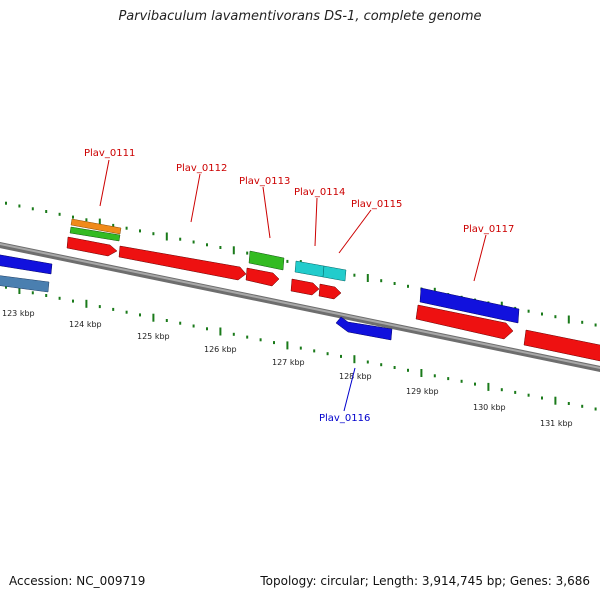  I want to click on gene-feature-plav-0117-blue, so click(469, 305).